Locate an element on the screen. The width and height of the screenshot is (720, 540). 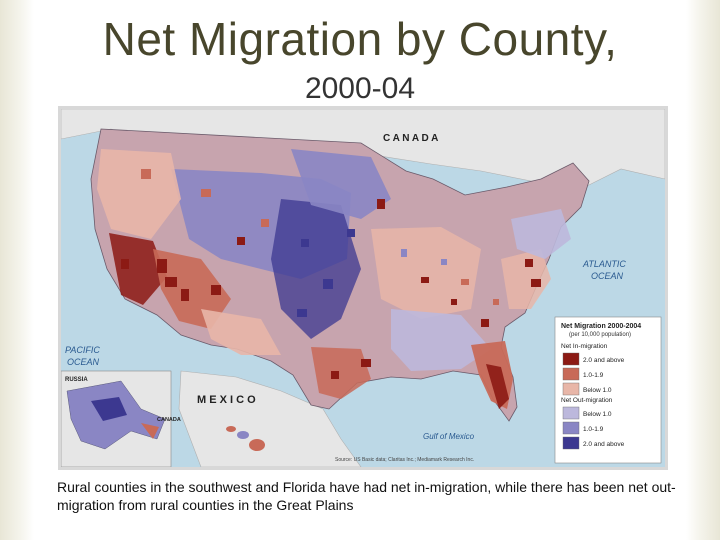
label-gulf: Gulf of Mexico is located at coordinates (449, 436).